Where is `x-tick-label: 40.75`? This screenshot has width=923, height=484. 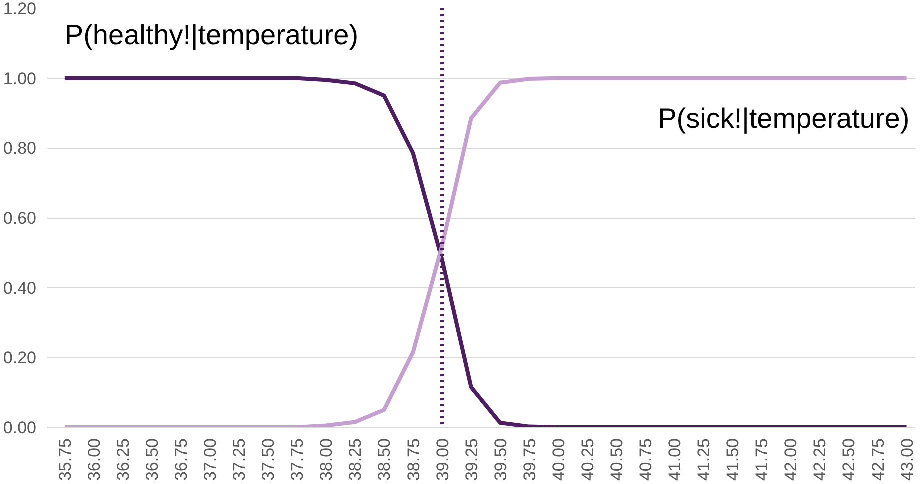 x-tick-label: 40.75 is located at coordinates (646, 460).